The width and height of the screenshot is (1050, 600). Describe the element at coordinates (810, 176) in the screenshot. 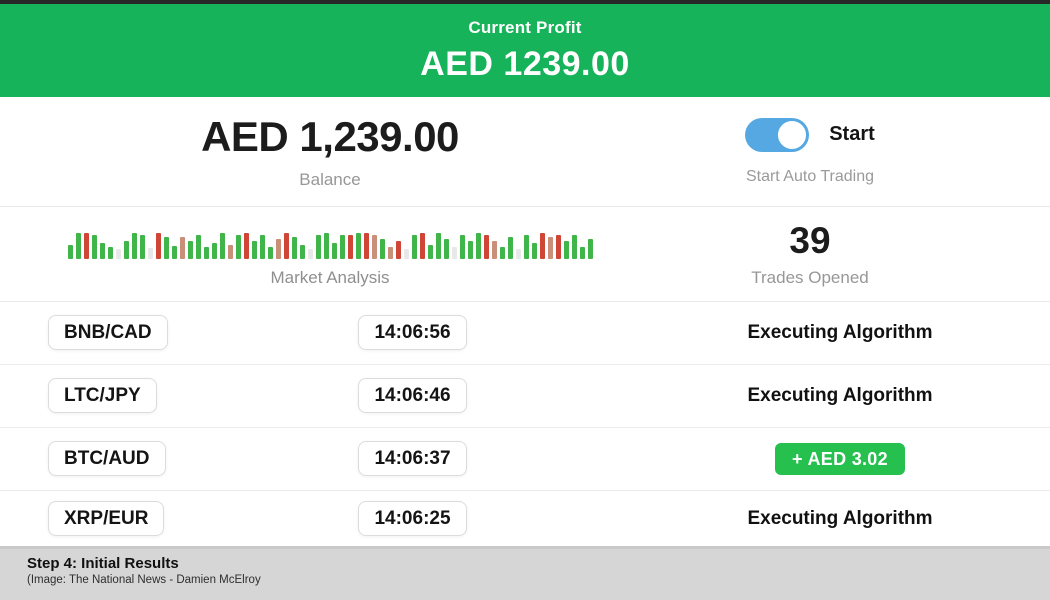

I see `auto-trading-caption: Start Auto Trading` at that location.